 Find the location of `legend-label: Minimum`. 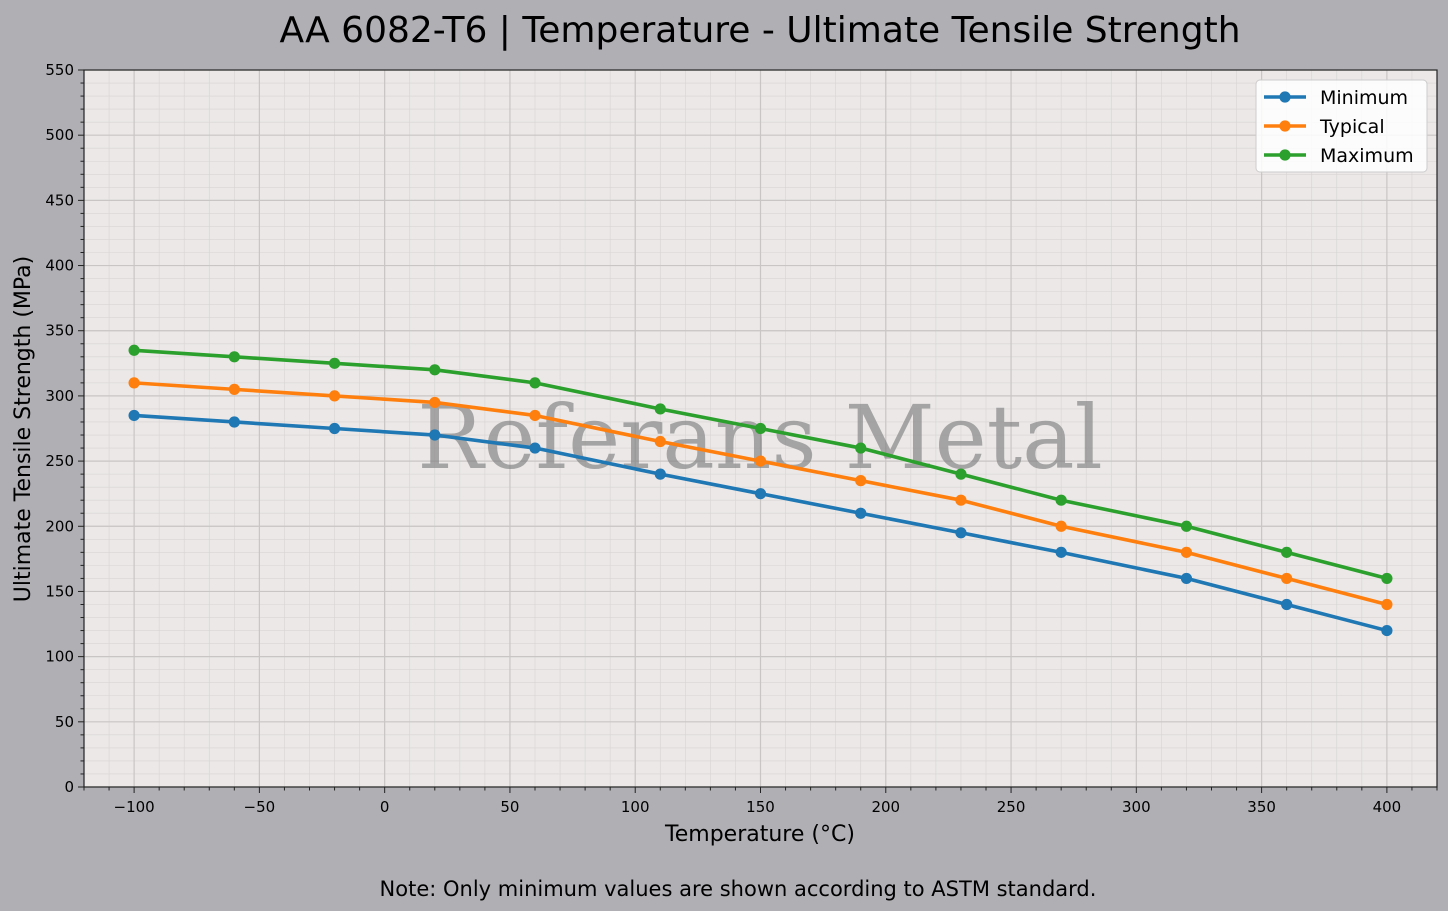

legend-label: Minimum is located at coordinates (1364, 98).